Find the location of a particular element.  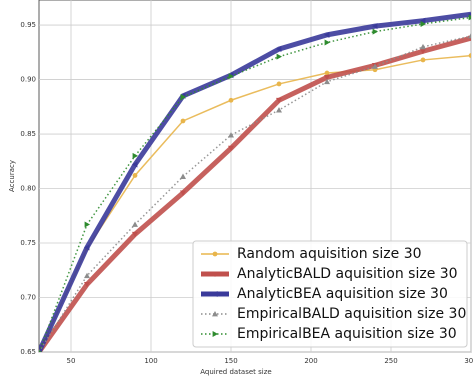

legend-label: Random aquisition size 30 is located at coordinates (329, 254).